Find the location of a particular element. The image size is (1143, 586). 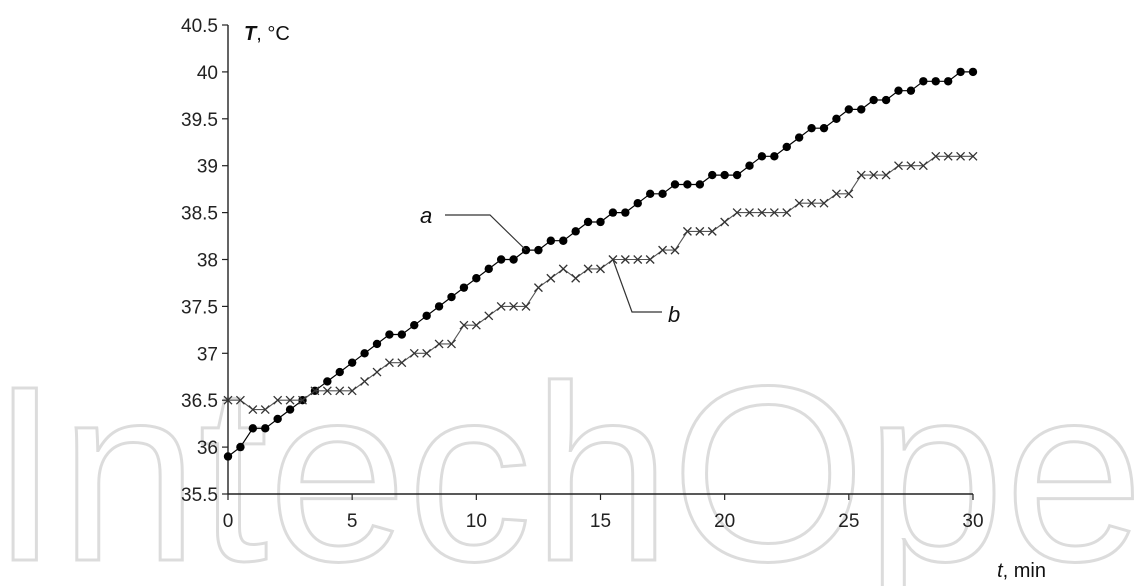

x-axis-symbol: t is located at coordinates (1000, 571).